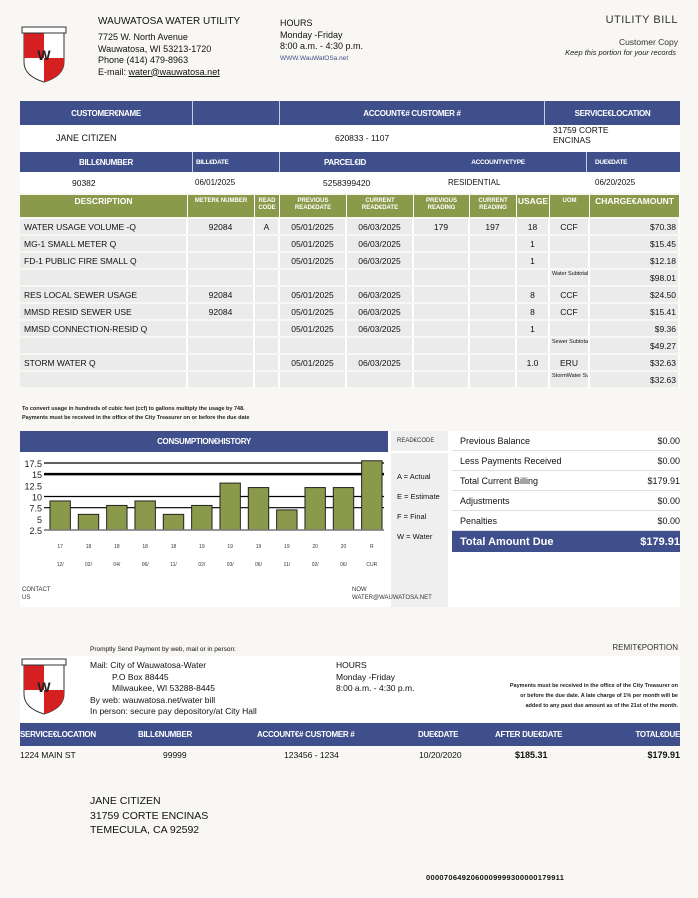 Image resolution: width=698 pixels, height=898 pixels. Describe the element at coordinates (359, 590) in the screenshot. I see `contact-now: NOW` at that location.